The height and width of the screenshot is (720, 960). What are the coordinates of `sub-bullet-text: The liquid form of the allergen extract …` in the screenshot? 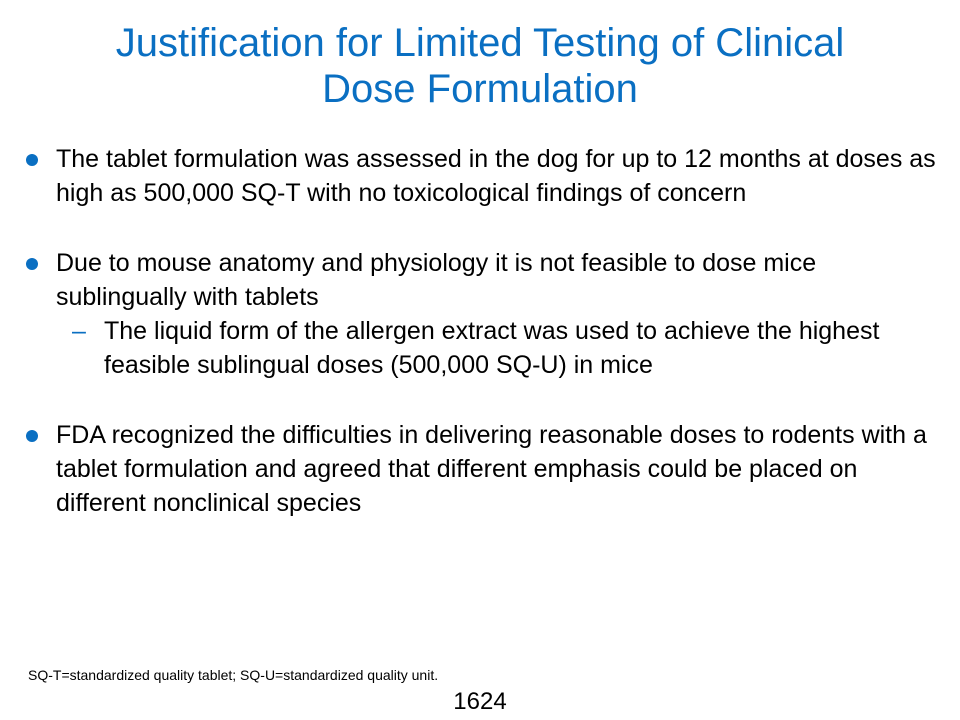 It's located at (492, 348).